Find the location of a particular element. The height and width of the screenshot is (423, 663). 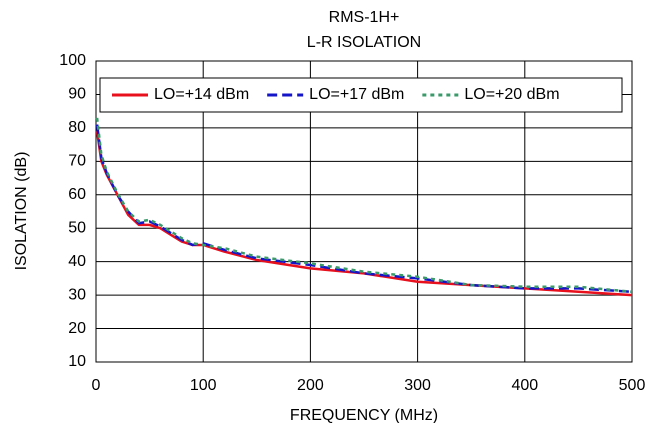

y-tick-label: 50 is located at coordinates (77, 227).